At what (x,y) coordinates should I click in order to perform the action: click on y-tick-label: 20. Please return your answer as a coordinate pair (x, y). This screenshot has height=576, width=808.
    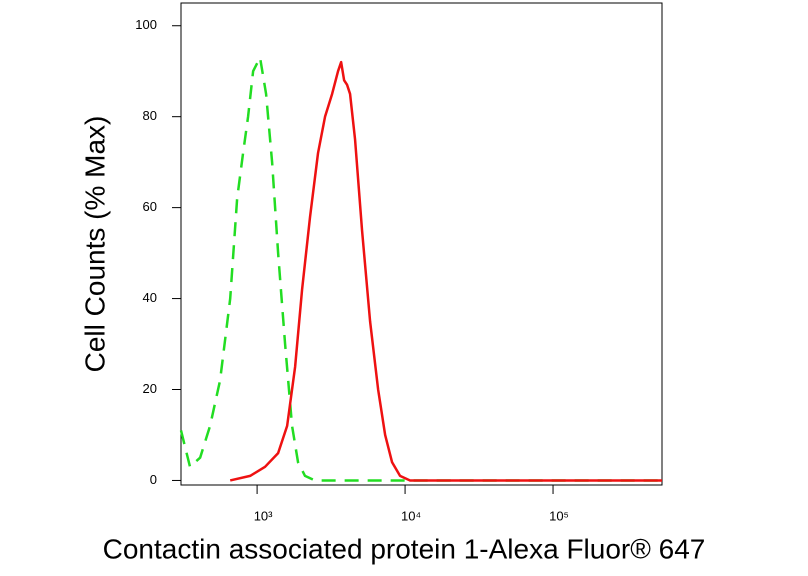
    Looking at the image, I should click on (150, 388).